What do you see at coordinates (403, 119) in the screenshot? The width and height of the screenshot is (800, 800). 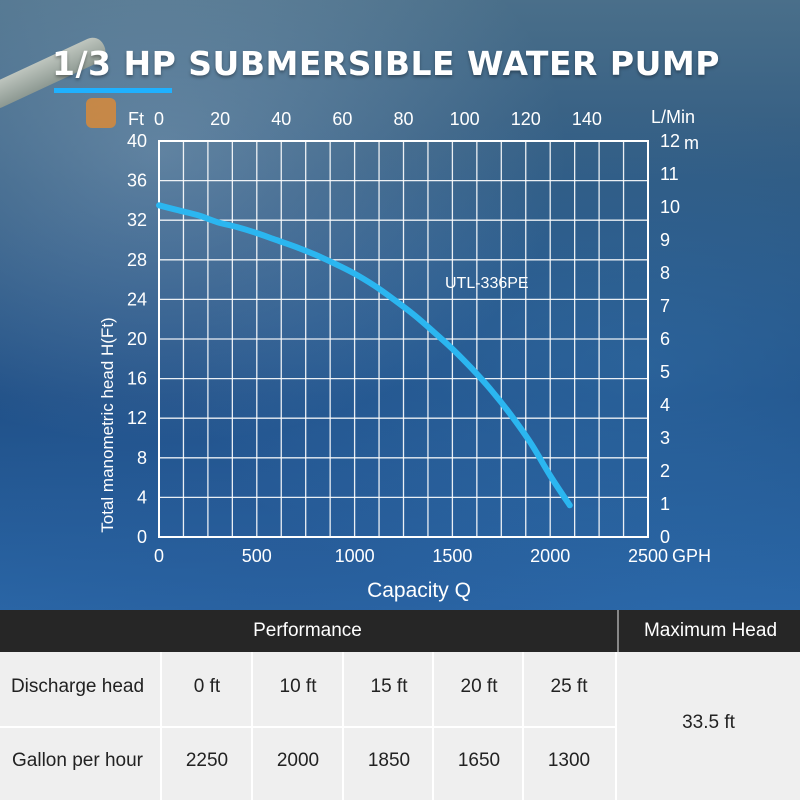 I see `top-tick-label: 80` at bounding box center [403, 119].